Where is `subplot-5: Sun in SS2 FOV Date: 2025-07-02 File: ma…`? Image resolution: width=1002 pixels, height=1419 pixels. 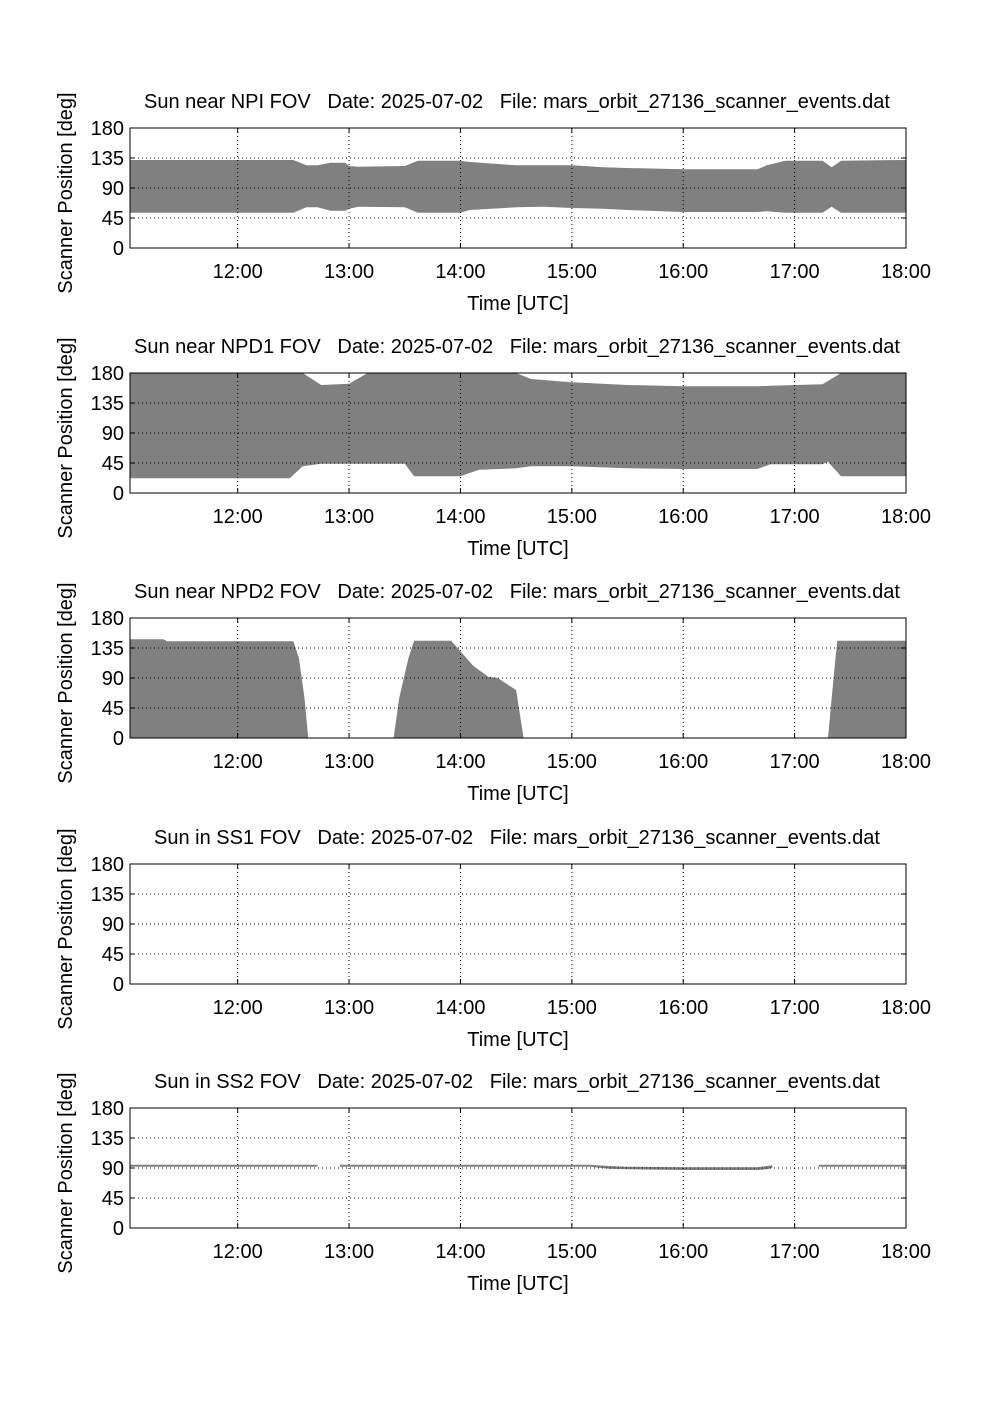 subplot-5: Sun in SS2 FOV Date: 2025-07-02 File: ma… is located at coordinates (493, 1183).